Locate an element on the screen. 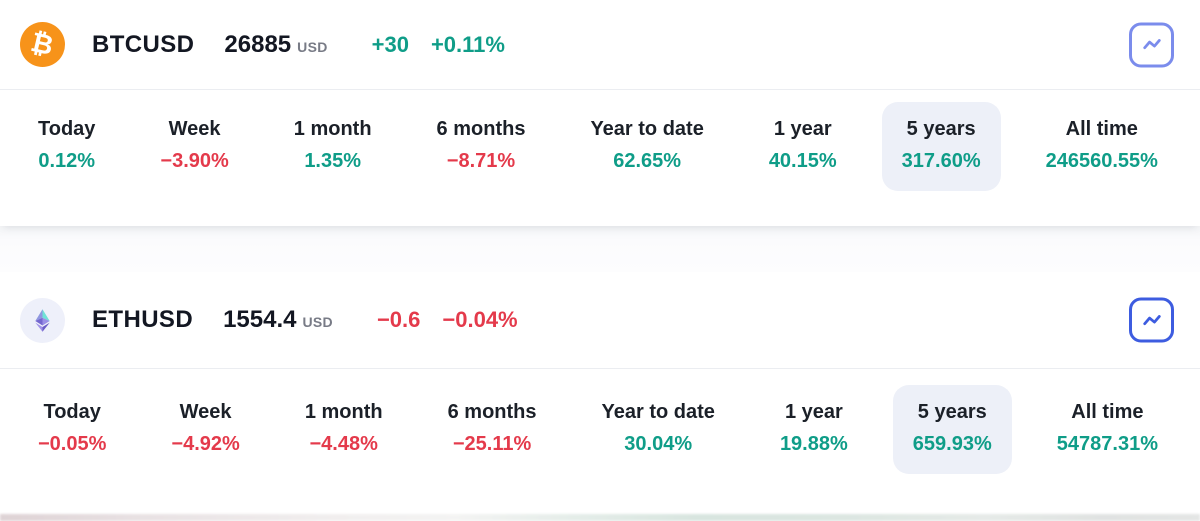 Image resolution: width=1200 pixels, height=521 pixels. btc-period-1-year: 1 year 40.15% is located at coordinates (803, 146).